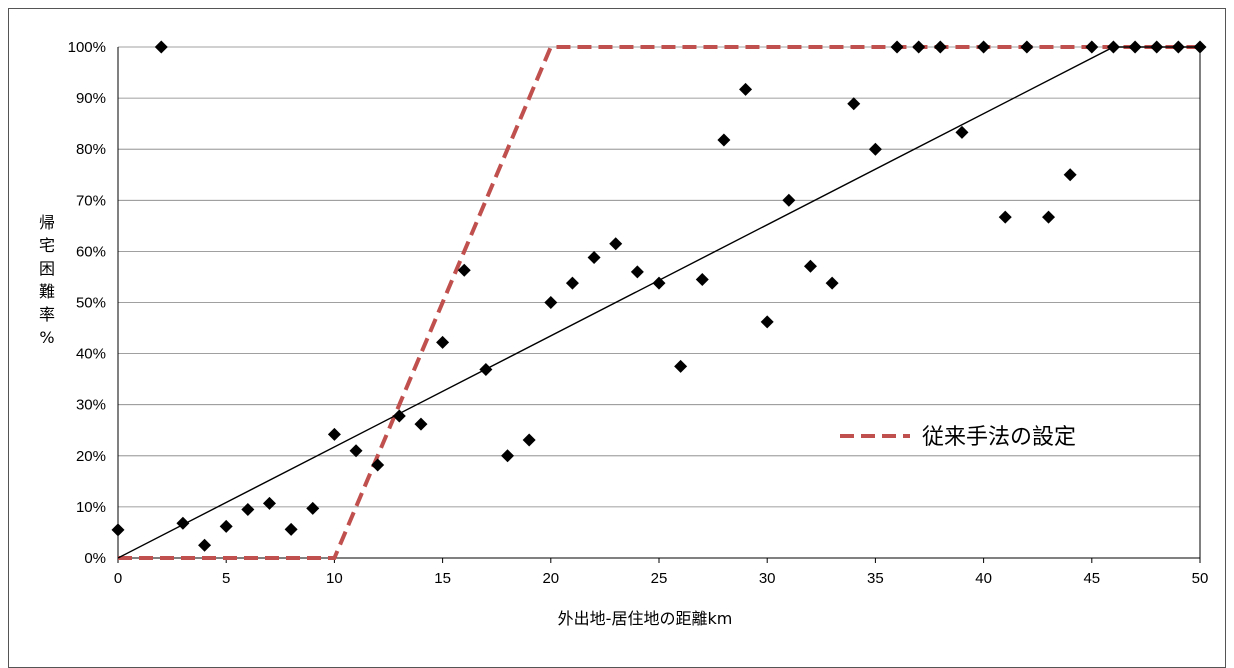 This screenshot has height=668, width=1234. I want to click on y-tick-labels: 0% 10% 20% 30% 40% 50% 60% 70% 80% 90% 100%, so click(87, 303).